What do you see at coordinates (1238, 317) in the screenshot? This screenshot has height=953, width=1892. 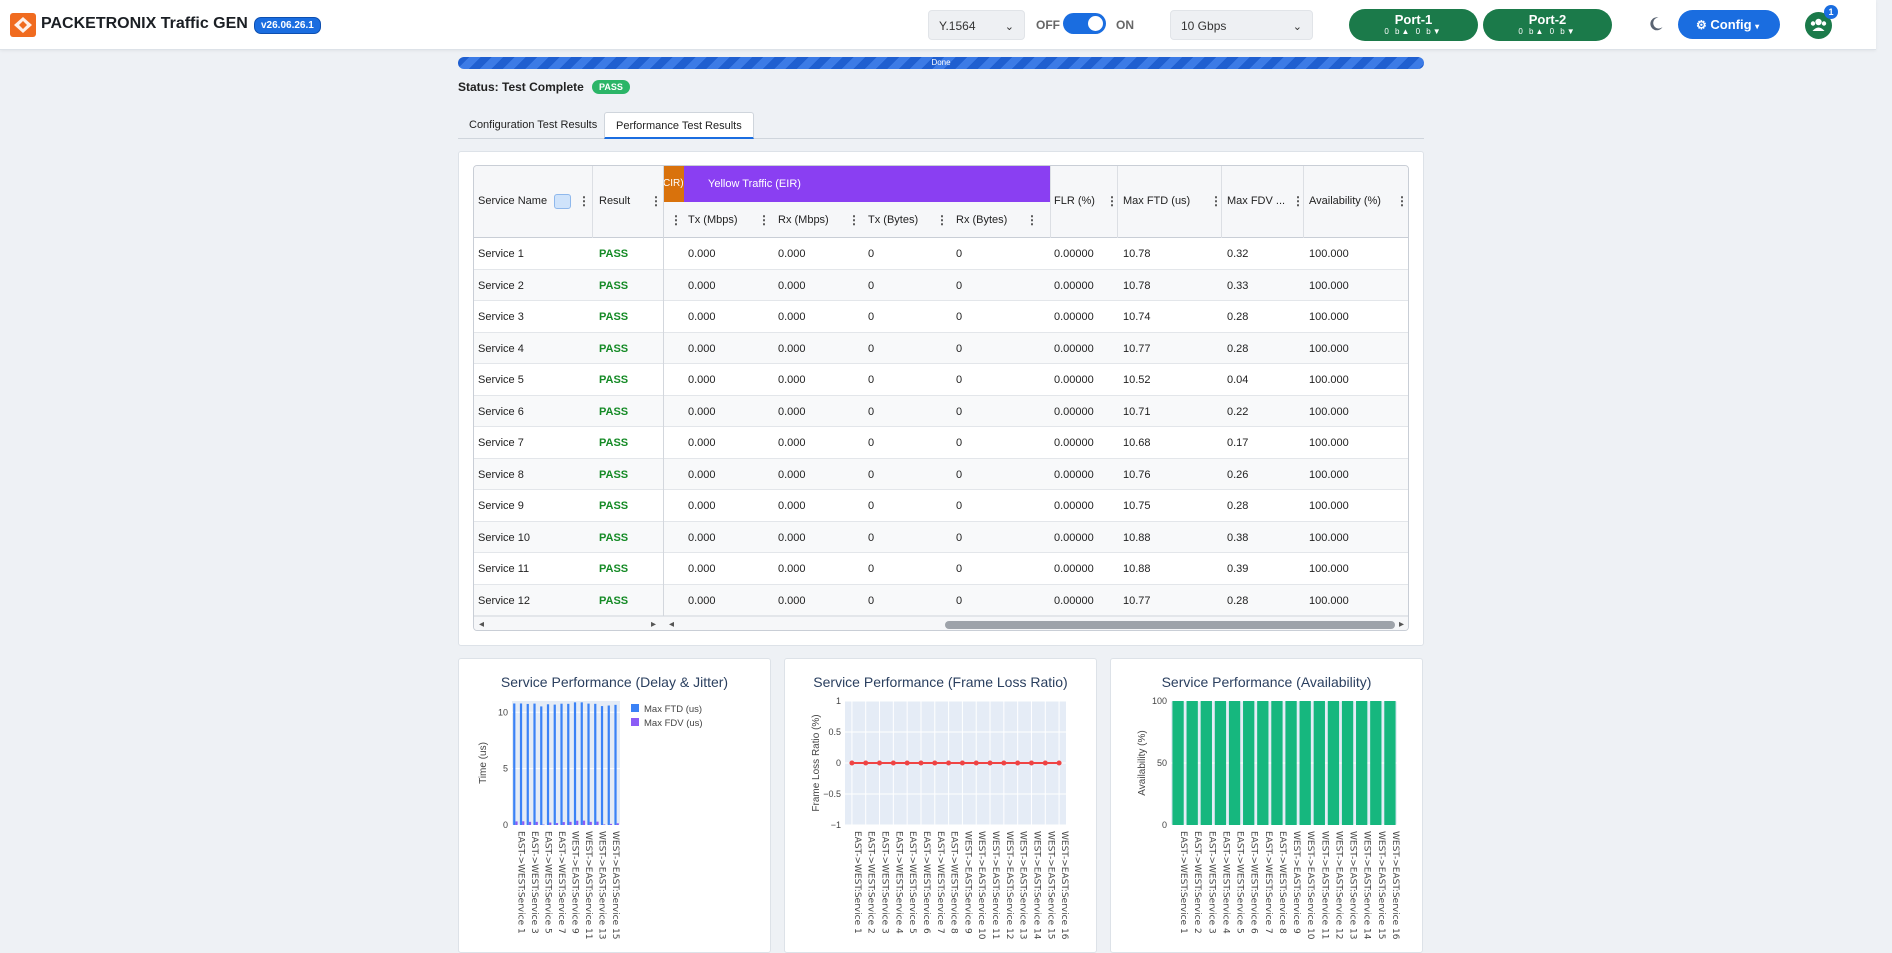 I see `cell-max-fdv: 0.28` at bounding box center [1238, 317].